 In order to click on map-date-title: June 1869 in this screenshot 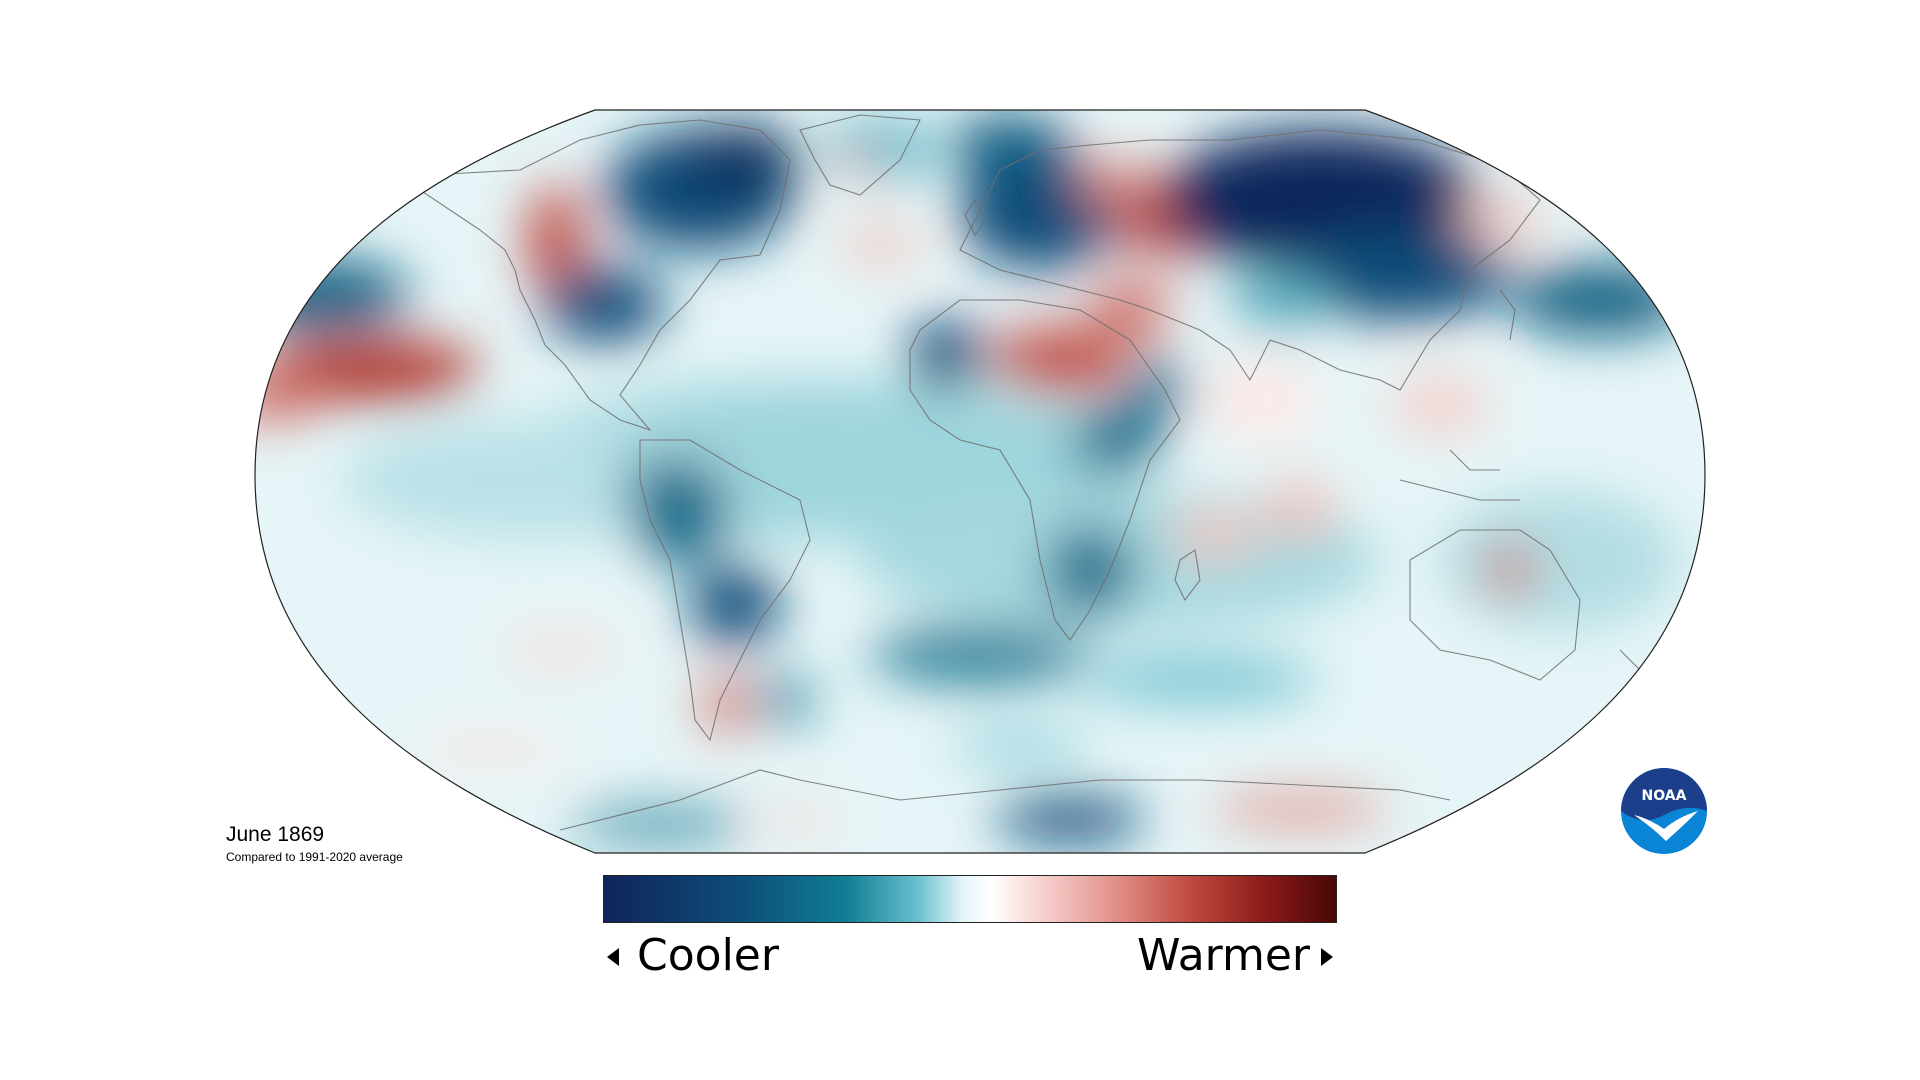, I will do `click(275, 834)`.